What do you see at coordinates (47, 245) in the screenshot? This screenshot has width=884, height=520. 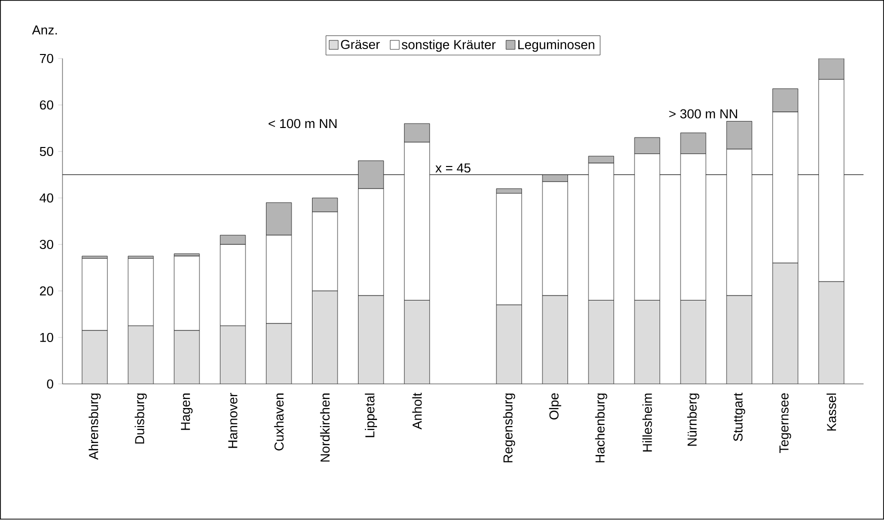 I see `y-tick-label: 30` at bounding box center [47, 245].